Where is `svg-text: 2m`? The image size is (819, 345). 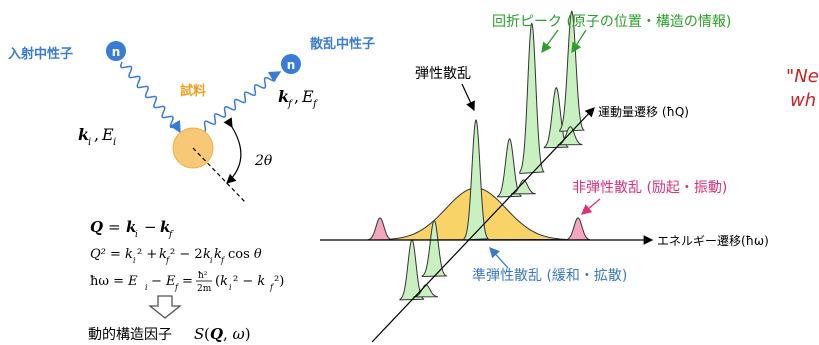
svg-text: 2m is located at coordinates (204, 289).